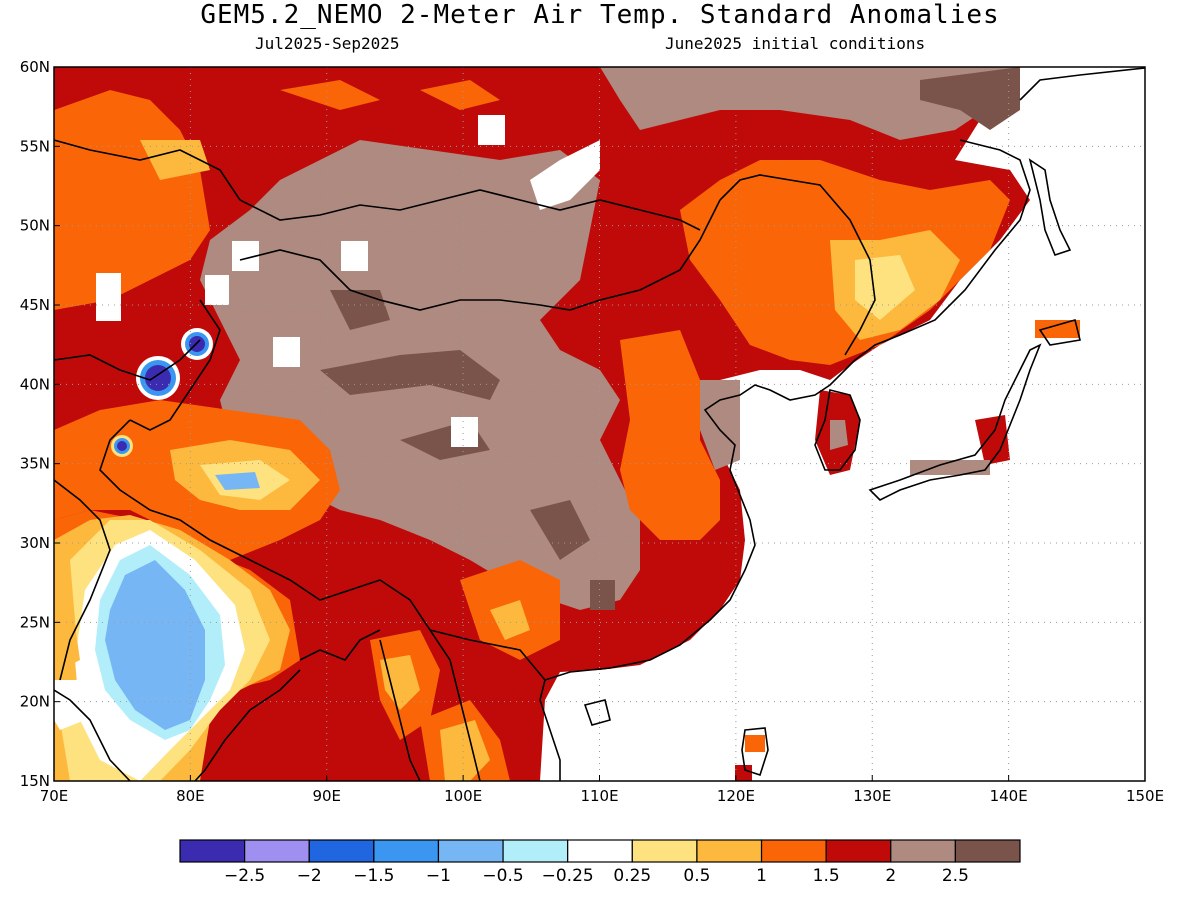 This screenshot has height=900, width=1200. I want to click on legend-label: 1, so click(761, 876).